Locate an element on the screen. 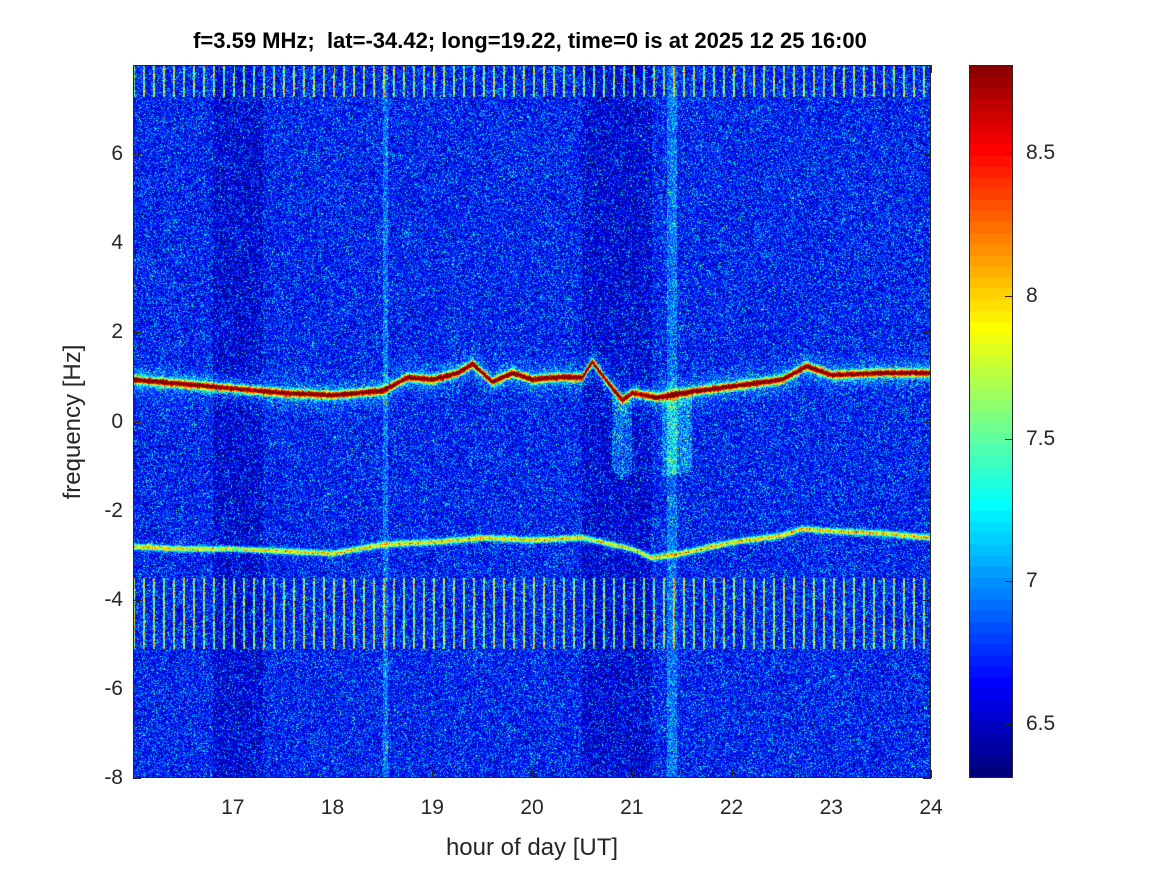 The width and height of the screenshot is (1167, 875). x-tick-label: 24 is located at coordinates (931, 807).